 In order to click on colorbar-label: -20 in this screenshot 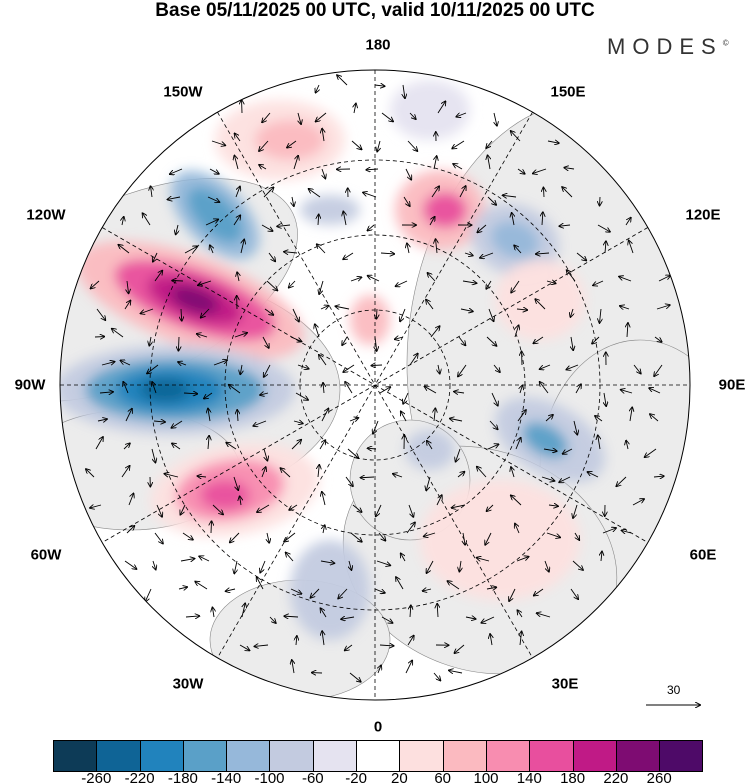, I will do `click(356, 776)`.